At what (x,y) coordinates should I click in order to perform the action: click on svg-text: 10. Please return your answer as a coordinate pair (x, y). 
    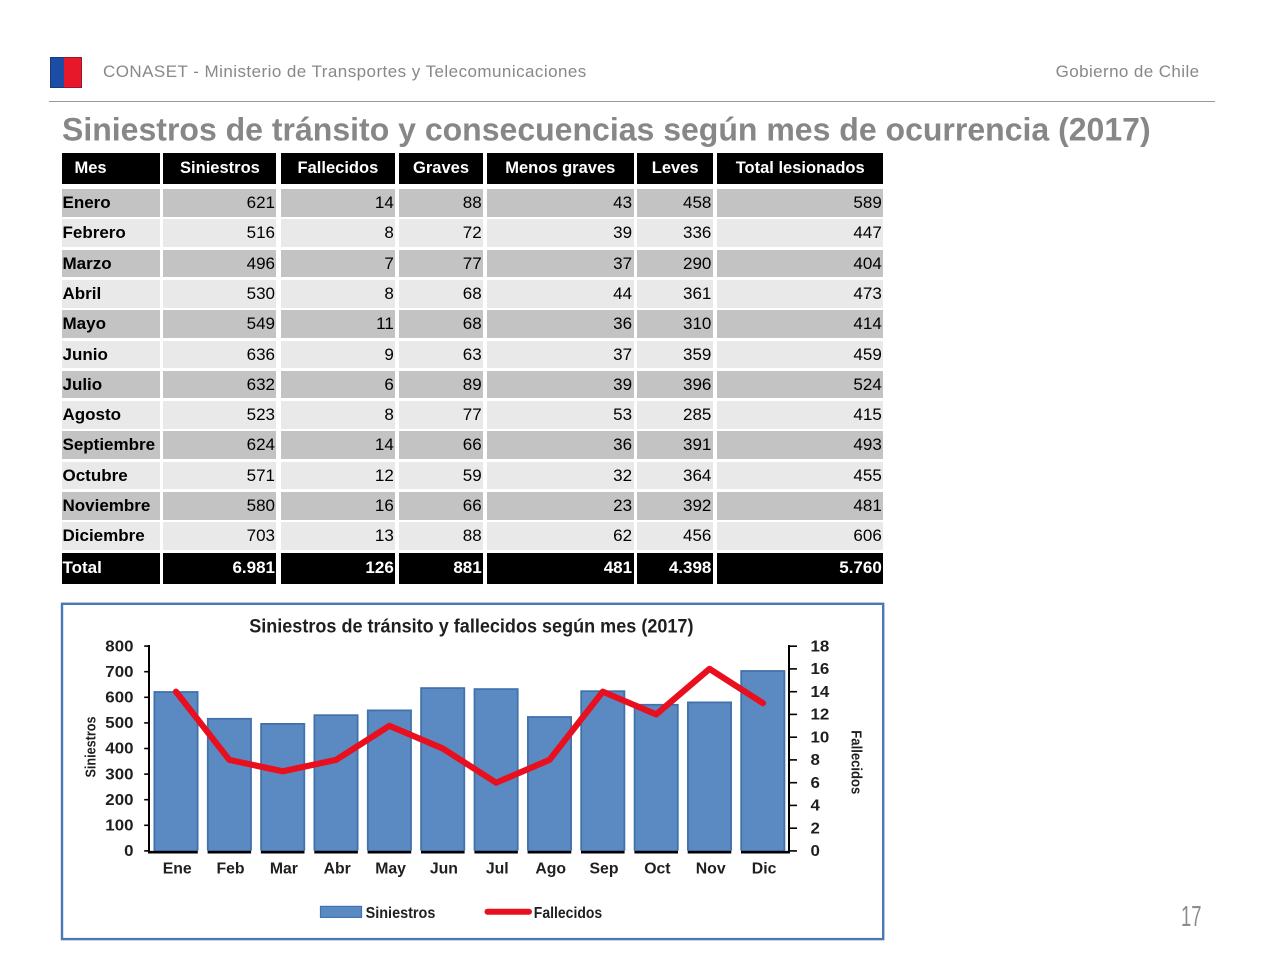
    Looking at the image, I should click on (820, 737).